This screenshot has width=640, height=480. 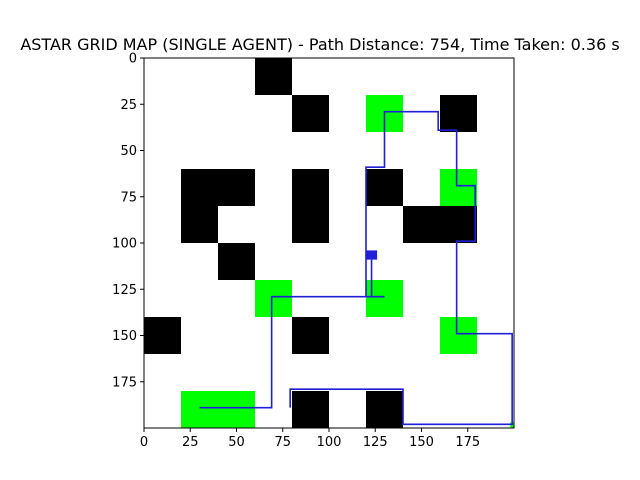 I want to click on y-tick-label: 50, so click(x=128, y=151).